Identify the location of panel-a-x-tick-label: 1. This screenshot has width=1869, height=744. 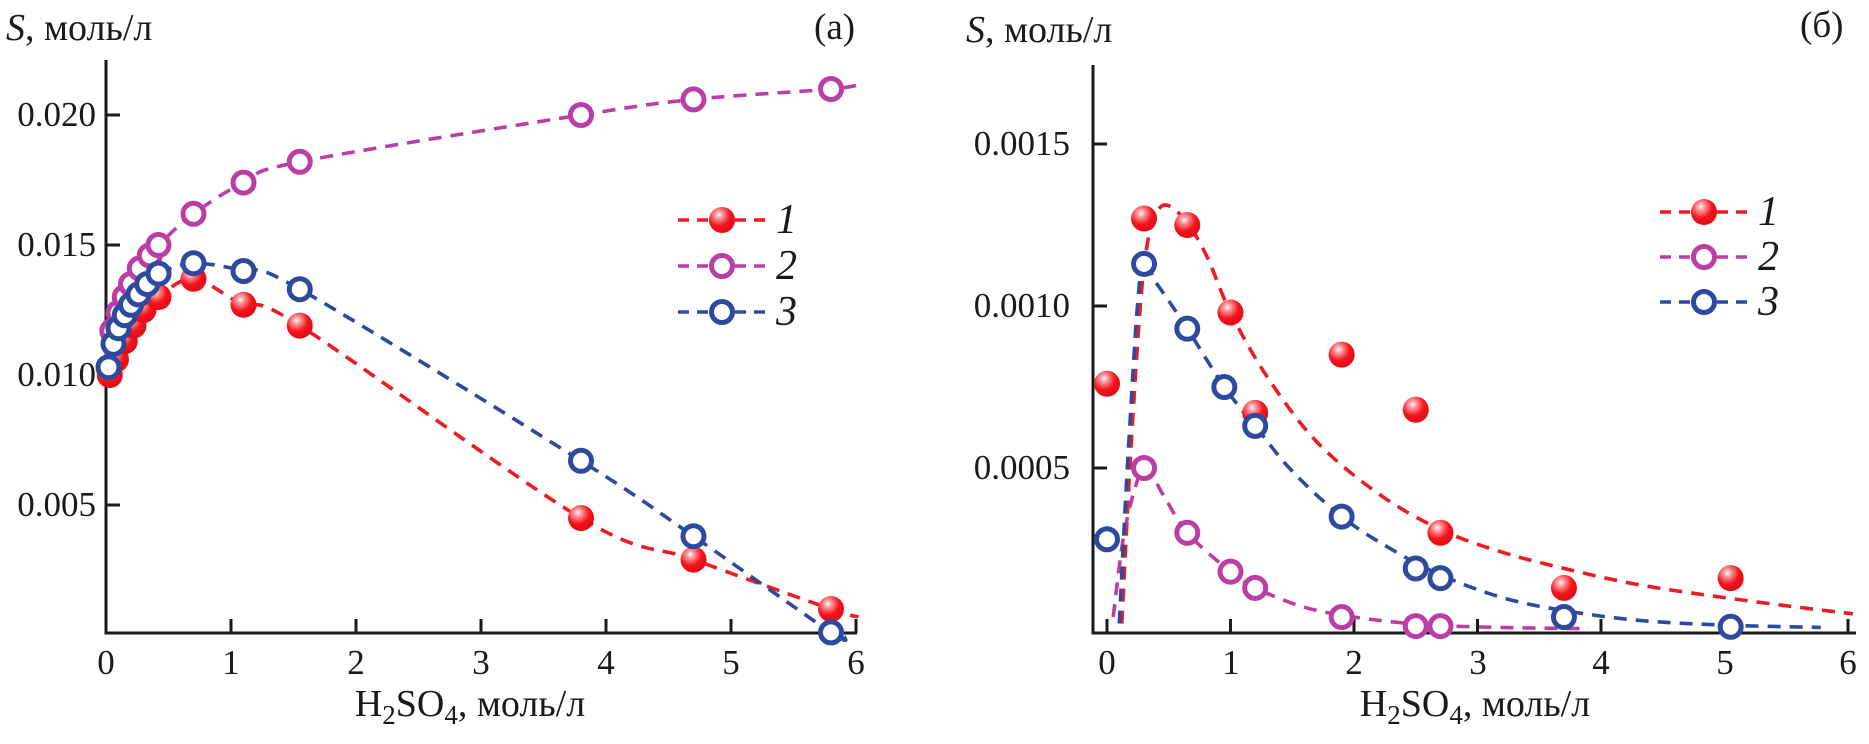
(231, 662).